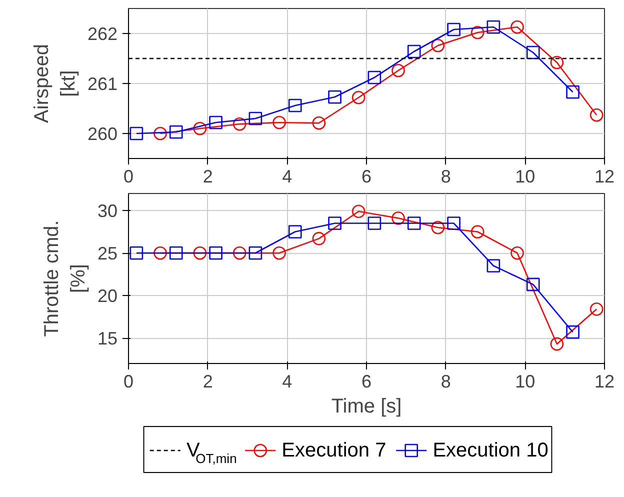  Describe the element at coordinates (65, 278) in the screenshot. I see `y-axis-title: Throttle cmd. [%]` at that location.